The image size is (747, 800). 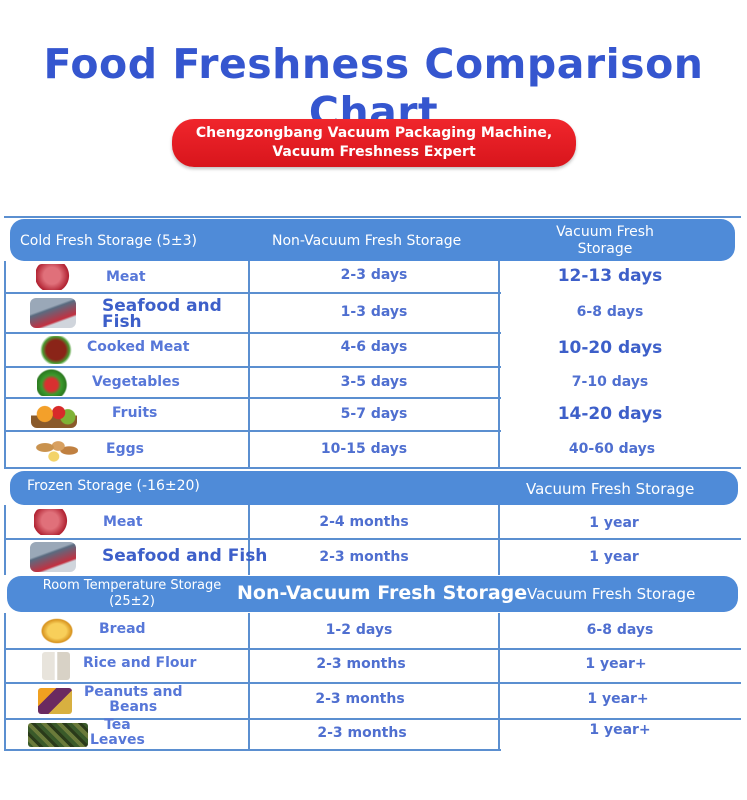 What do you see at coordinates (113, 486) in the screenshot?
I see `frozen-storage-title: Frozen Storage (-16±20)` at bounding box center [113, 486].